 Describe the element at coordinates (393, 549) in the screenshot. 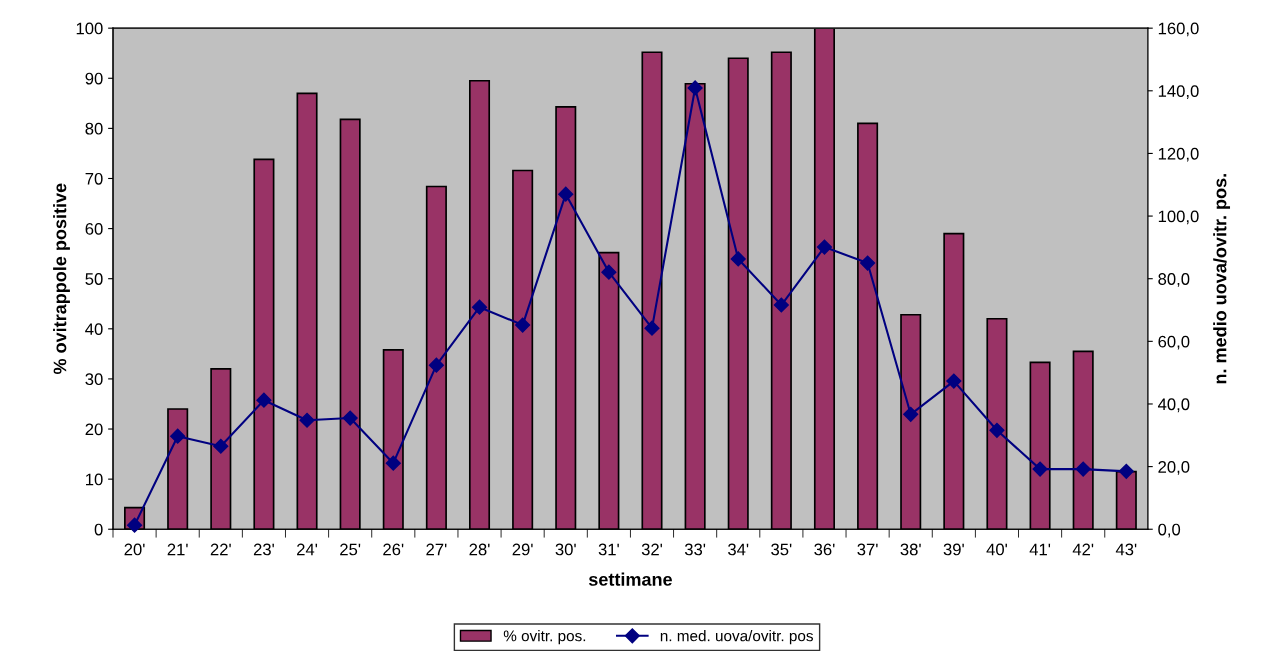

I see `x-tick-label: 26'` at that location.